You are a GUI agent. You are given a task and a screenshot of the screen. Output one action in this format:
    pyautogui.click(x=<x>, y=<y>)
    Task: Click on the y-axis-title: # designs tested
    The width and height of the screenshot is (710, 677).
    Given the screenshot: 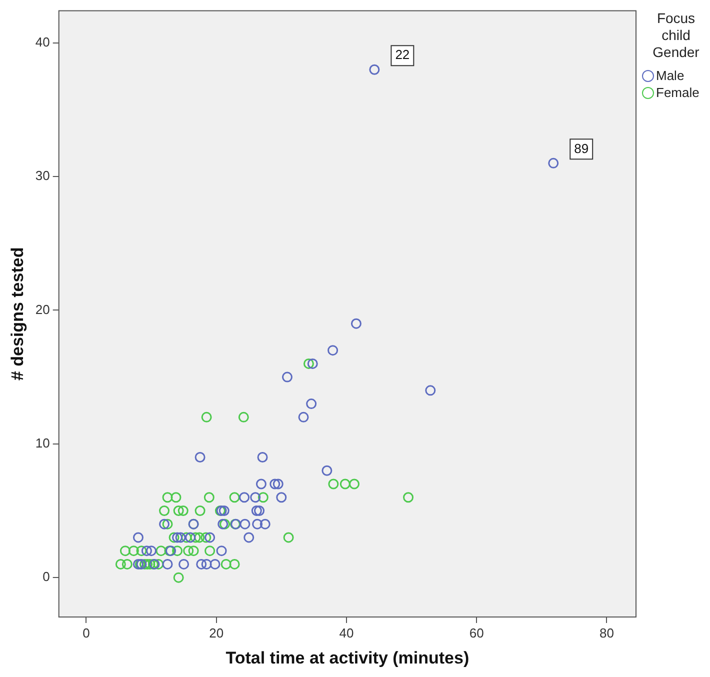 What is the action you would take?
    pyautogui.click(x=17, y=314)
    